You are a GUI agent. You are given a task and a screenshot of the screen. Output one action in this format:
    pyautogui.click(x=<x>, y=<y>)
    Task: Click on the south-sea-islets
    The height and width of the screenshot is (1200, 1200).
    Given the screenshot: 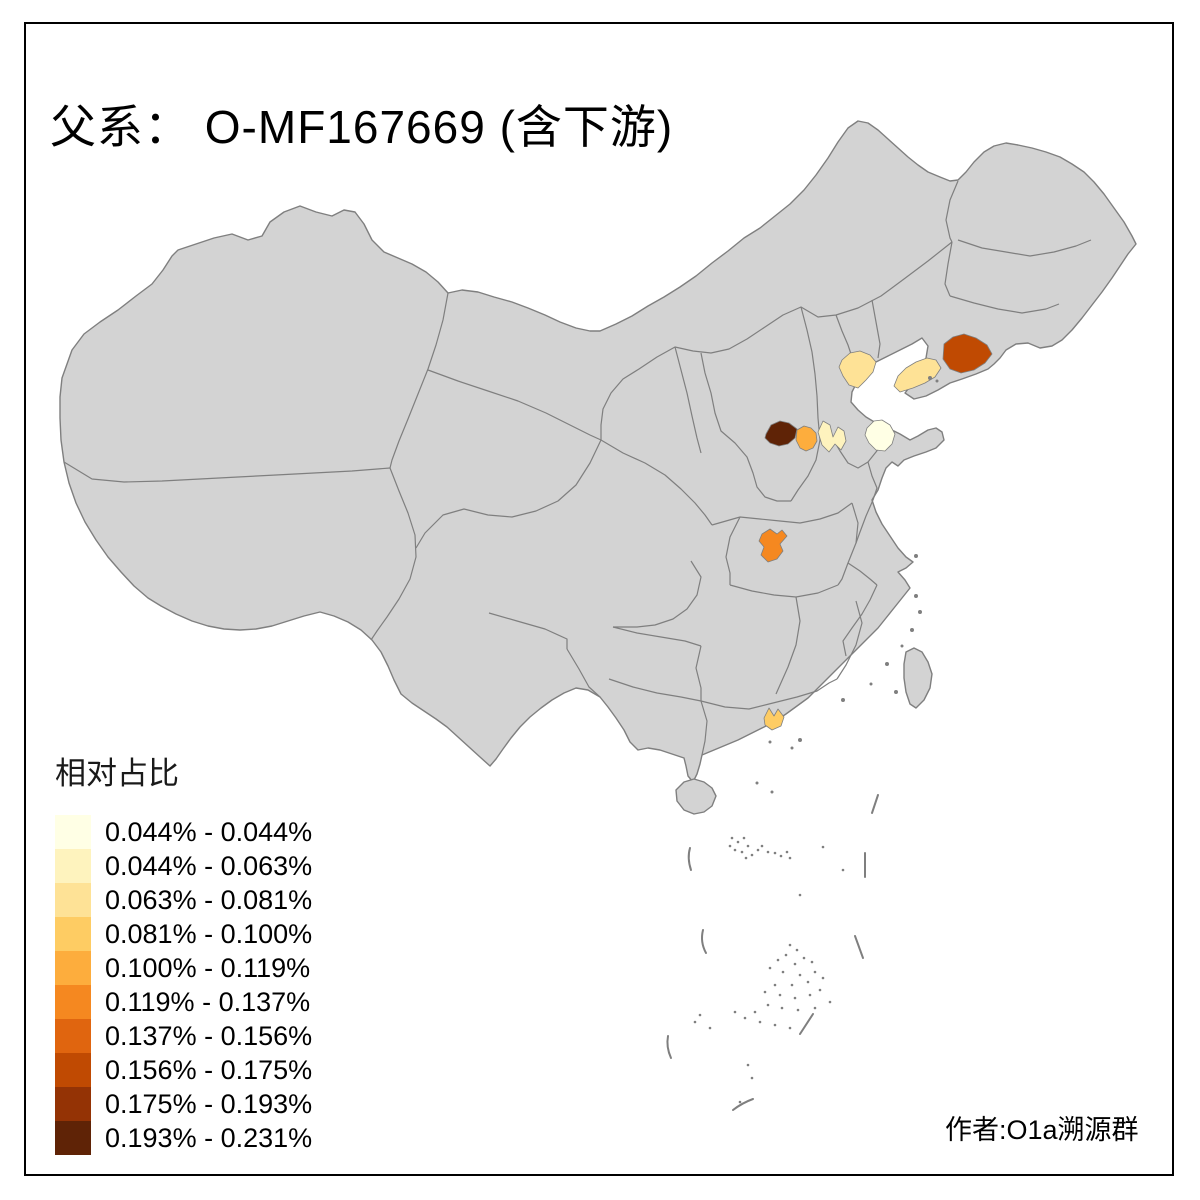 What is the action you would take?
    pyautogui.click(x=769, y=970)
    